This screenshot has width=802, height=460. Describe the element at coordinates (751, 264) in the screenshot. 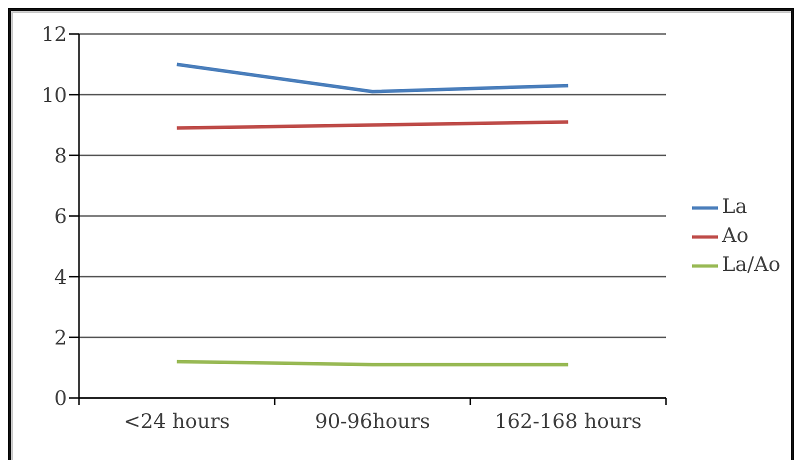

I see `legend-label: La/Ao` at that location.